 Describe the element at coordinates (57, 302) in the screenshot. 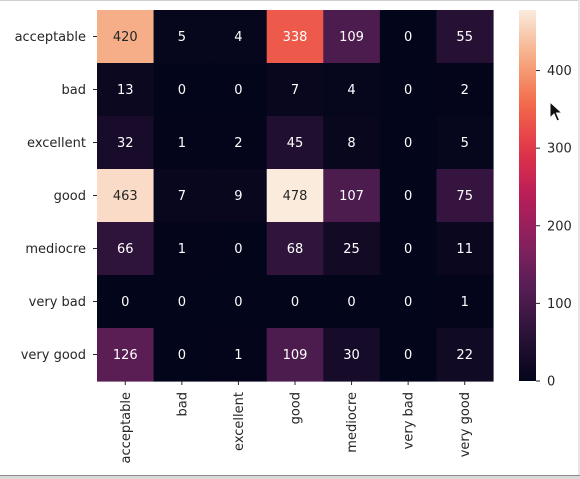

I see `y-tick-label: very bad` at that location.